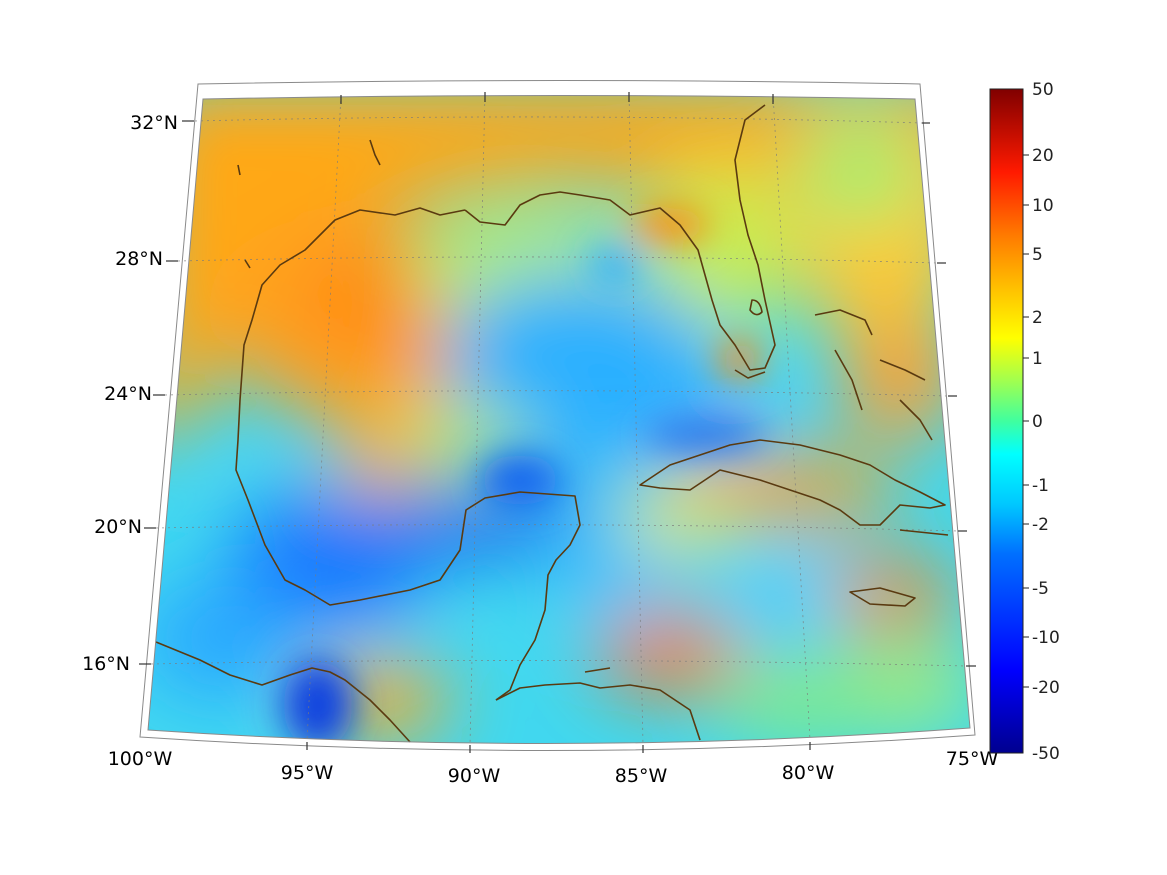  Describe the element at coordinates (1037, 255) in the screenshot. I see `colorbar-label: 5` at that location.